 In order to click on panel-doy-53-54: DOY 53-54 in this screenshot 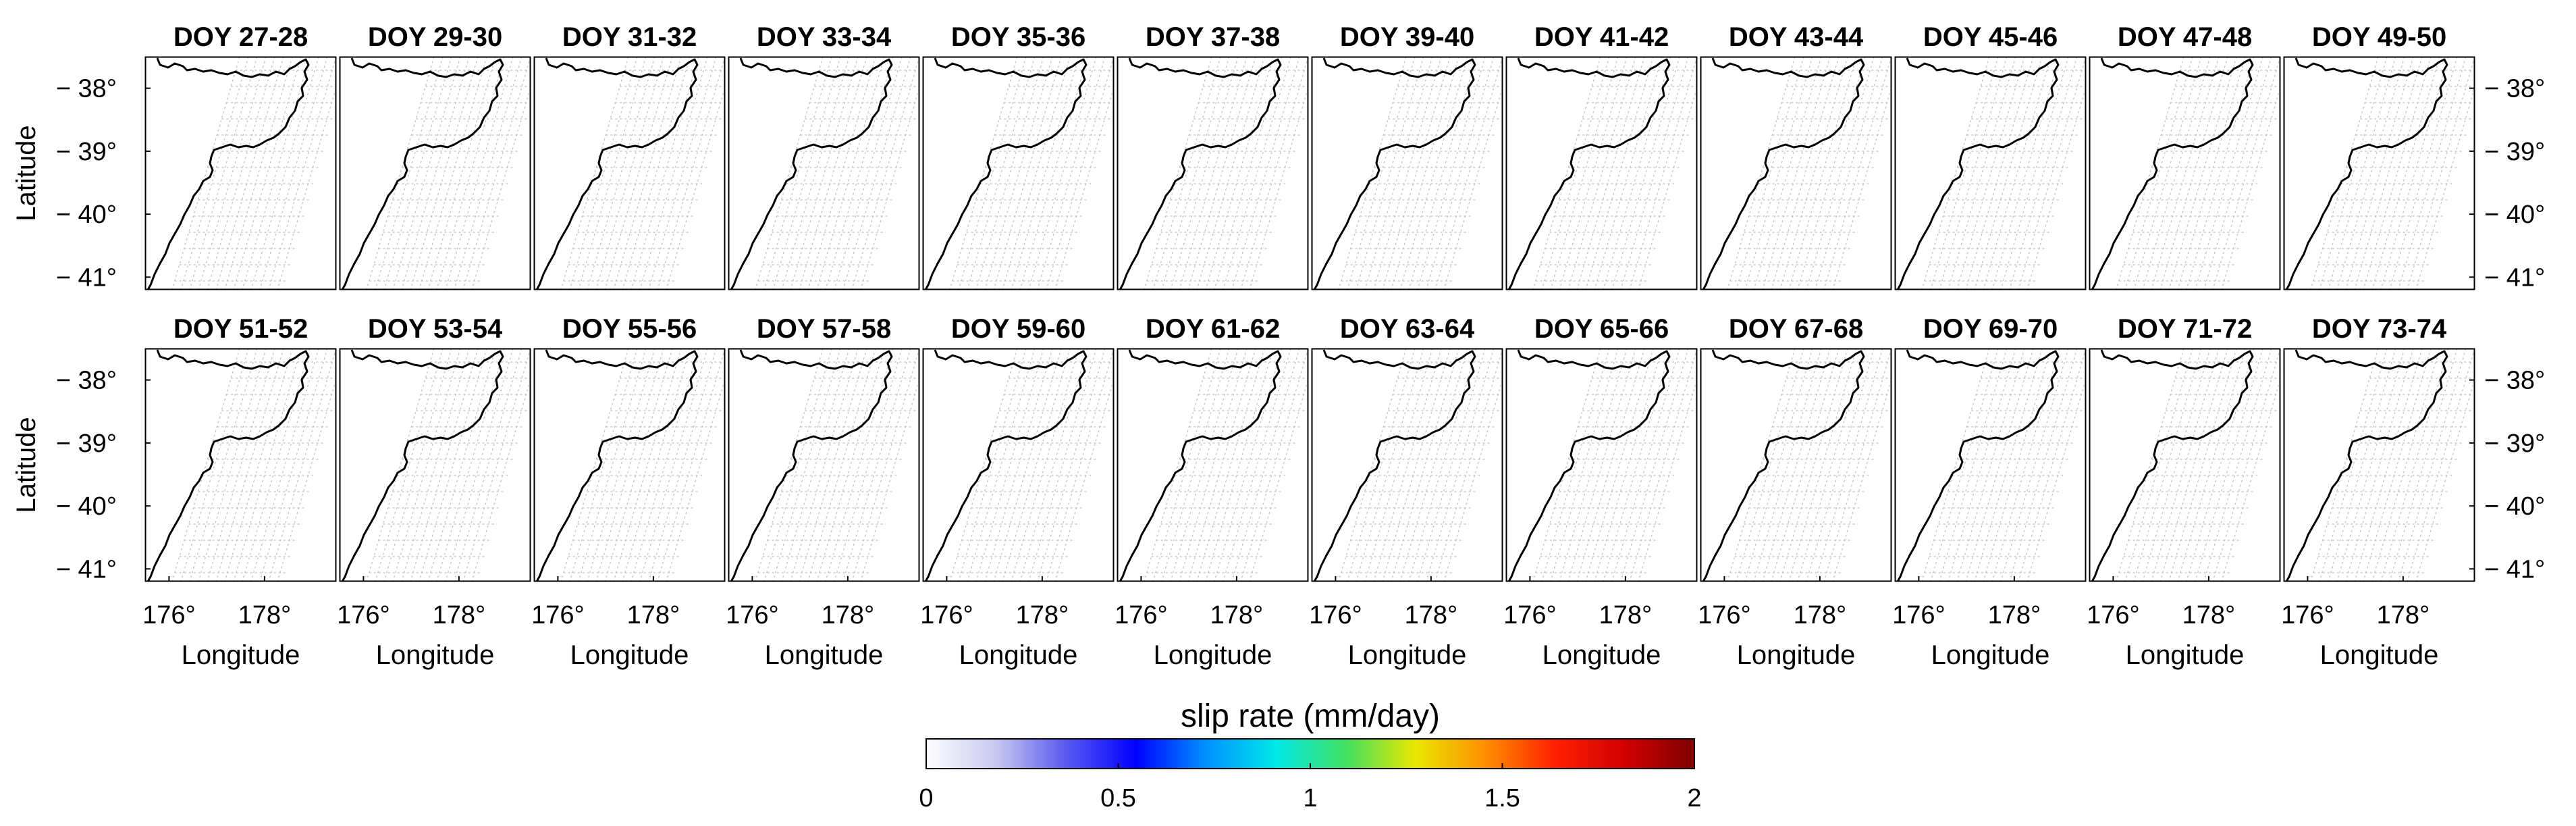, I will do `click(435, 448)`.